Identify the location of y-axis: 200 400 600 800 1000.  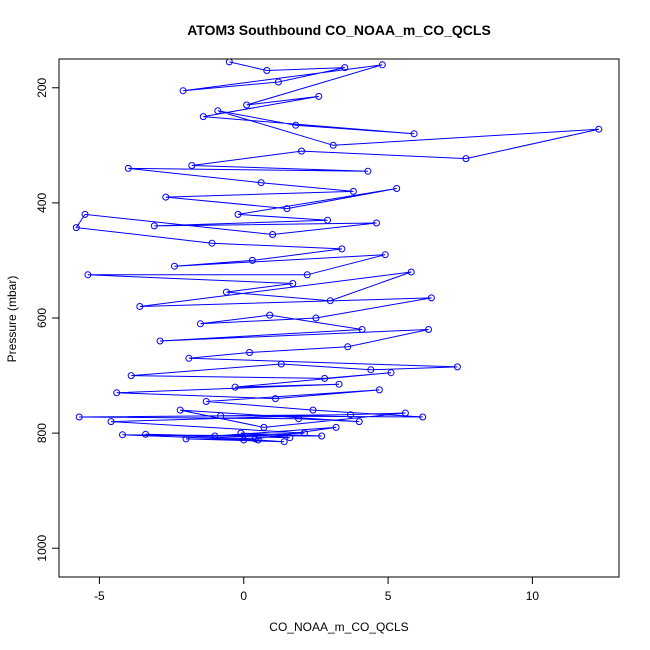
(47, 319).